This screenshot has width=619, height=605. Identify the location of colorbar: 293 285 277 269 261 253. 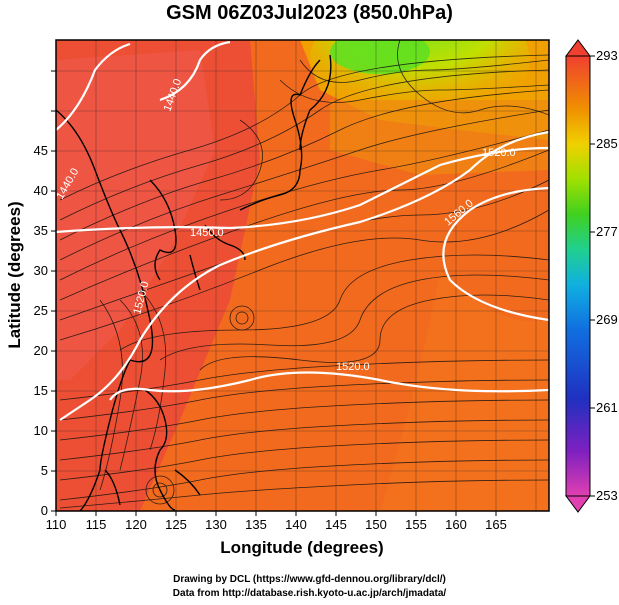
(591, 276).